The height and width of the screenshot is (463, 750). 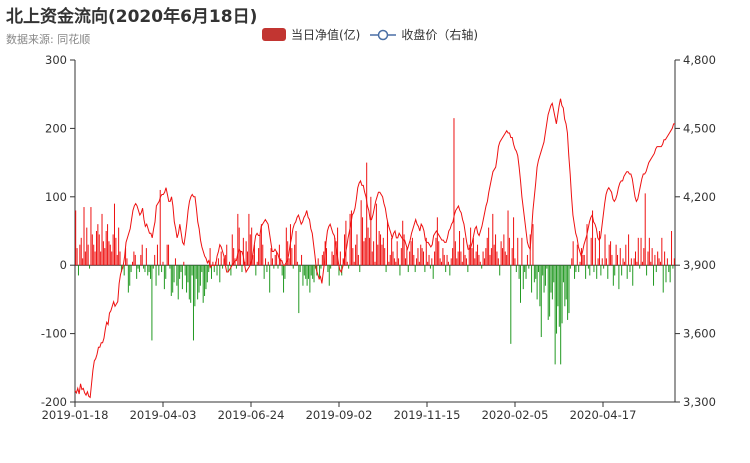 What do you see at coordinates (424, 34) in the screenshot?
I see `legend-item-close-price: 收盘价（右轴)` at bounding box center [424, 34].